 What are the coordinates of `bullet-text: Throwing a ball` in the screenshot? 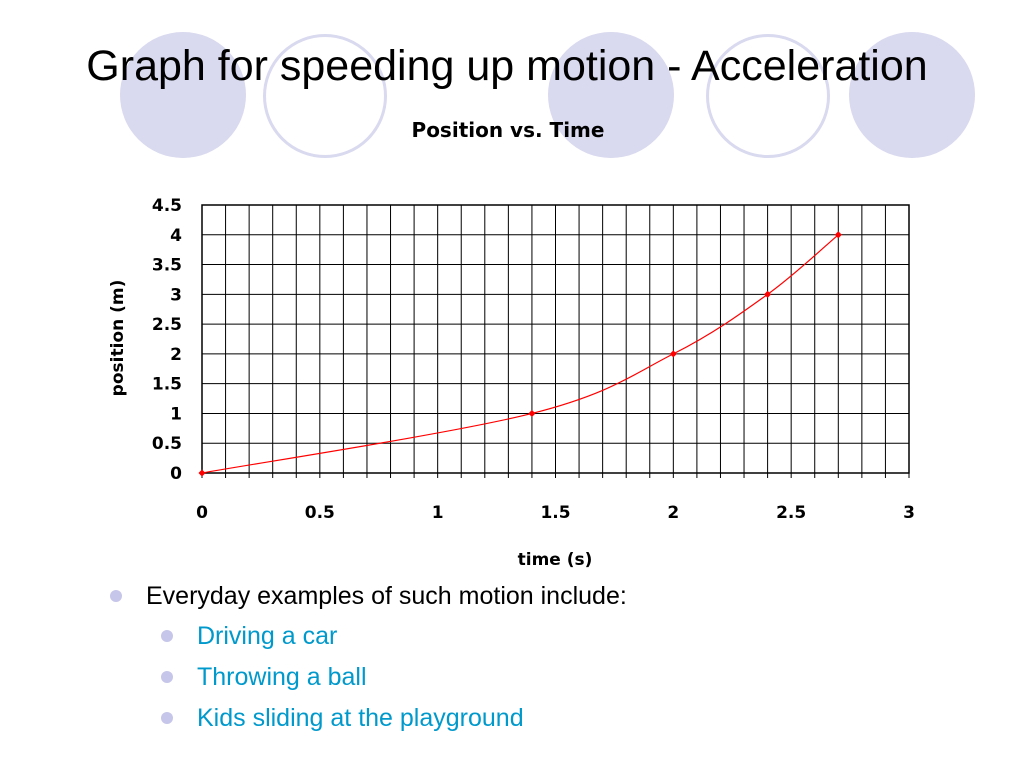 It's located at (282, 677).